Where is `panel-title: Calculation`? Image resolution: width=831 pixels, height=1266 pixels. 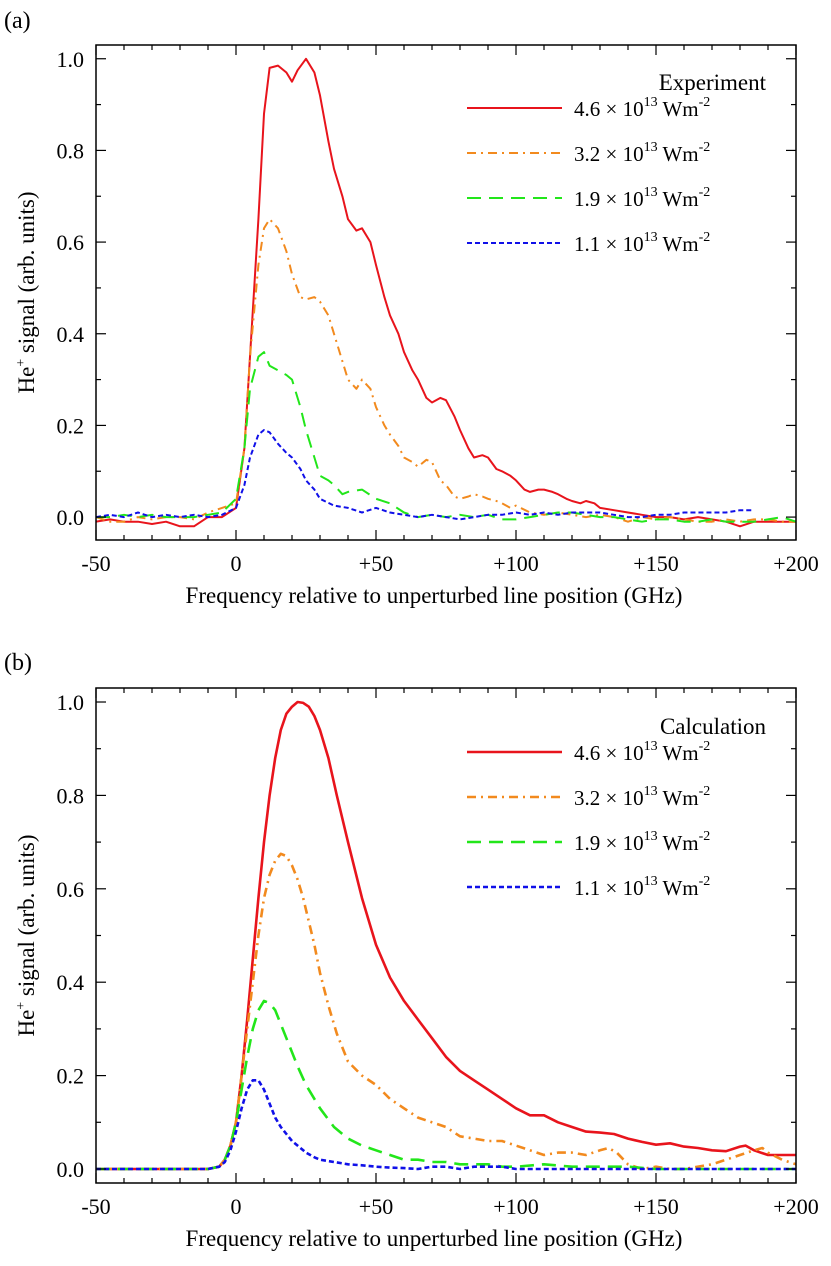 panel-title: Calculation is located at coordinates (713, 726).